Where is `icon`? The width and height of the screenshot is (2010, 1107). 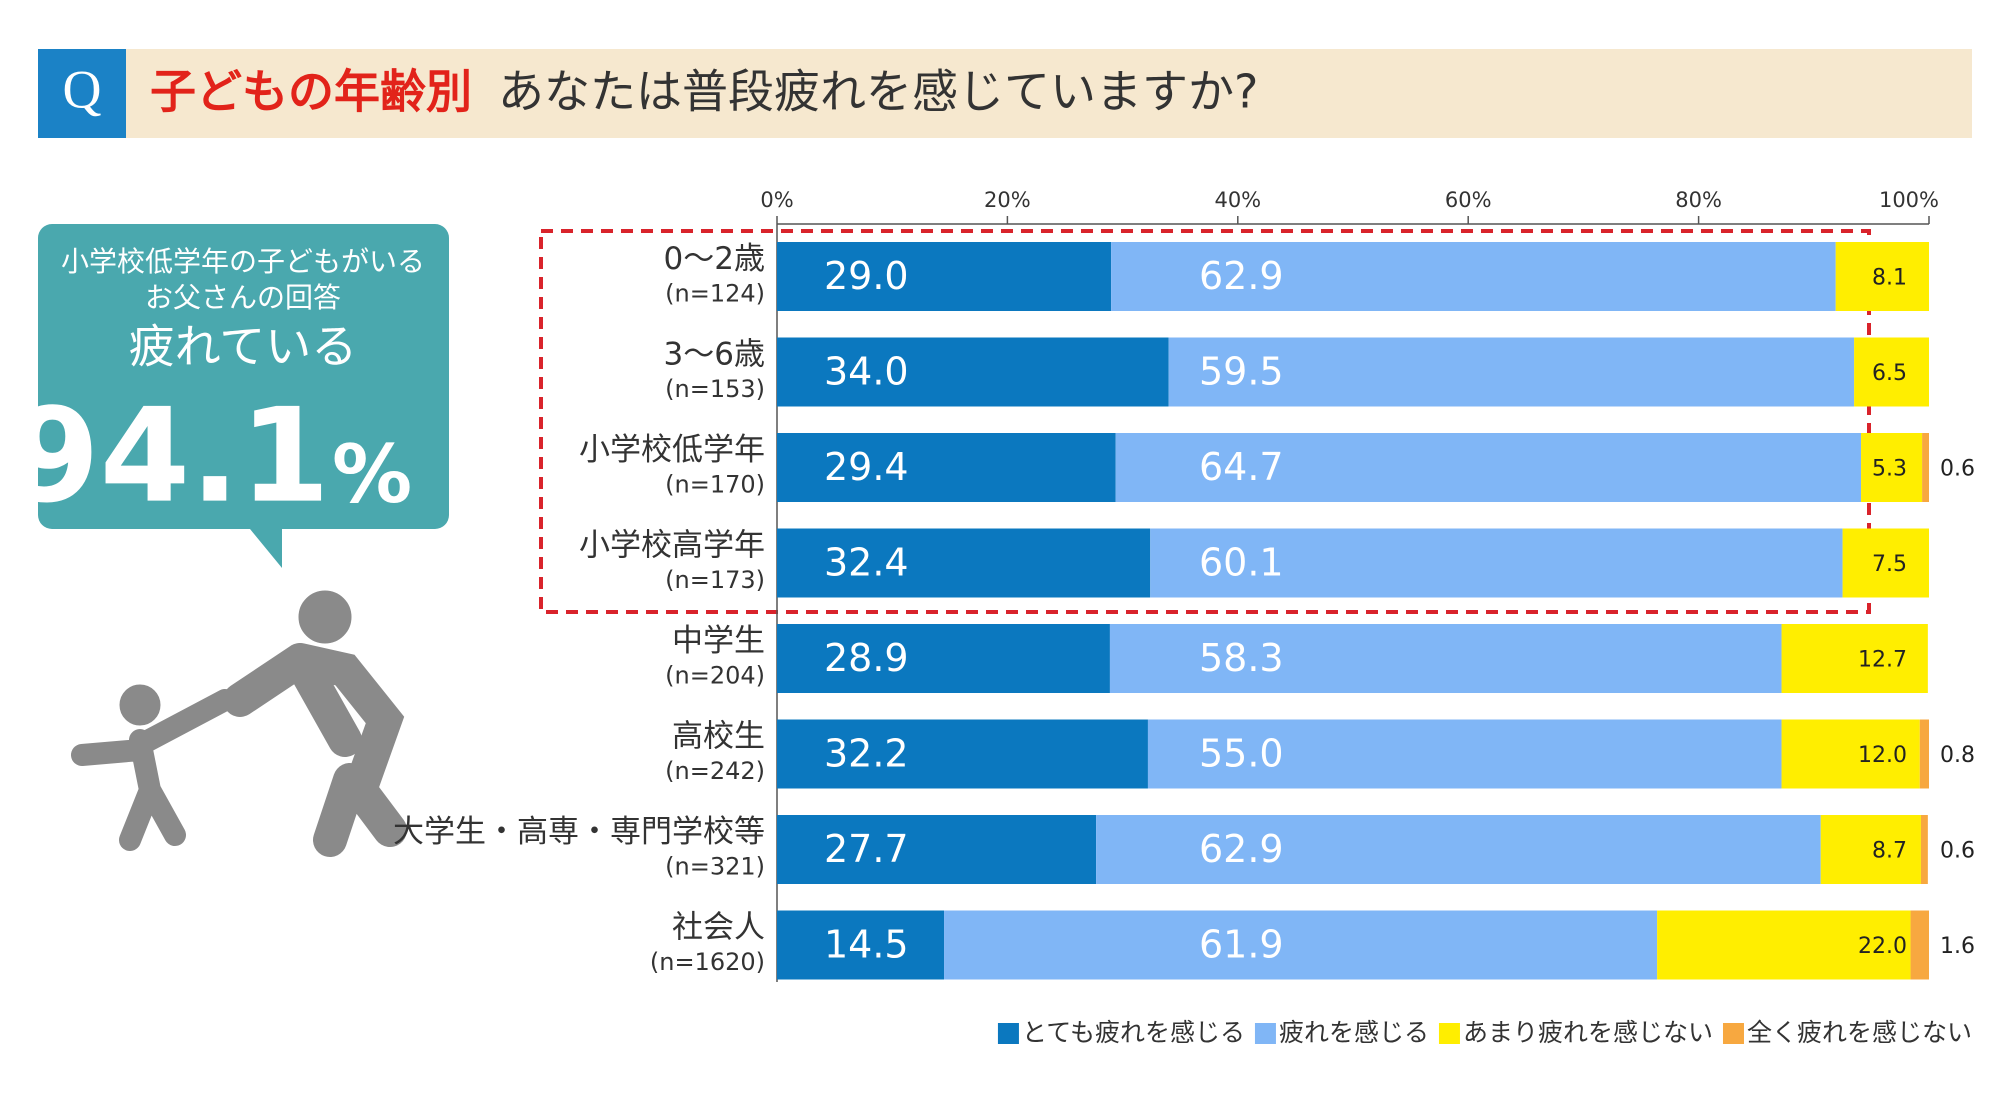 icon is located at coordinates (239, 723).